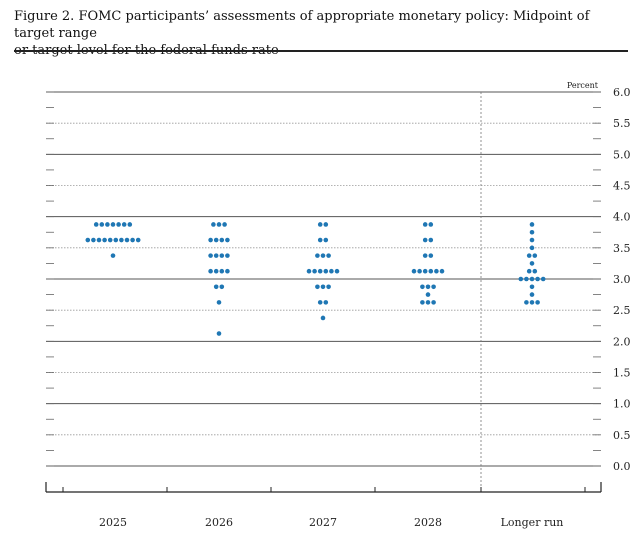  I want to click on y-tick-label: 4.5, so click(622, 186).